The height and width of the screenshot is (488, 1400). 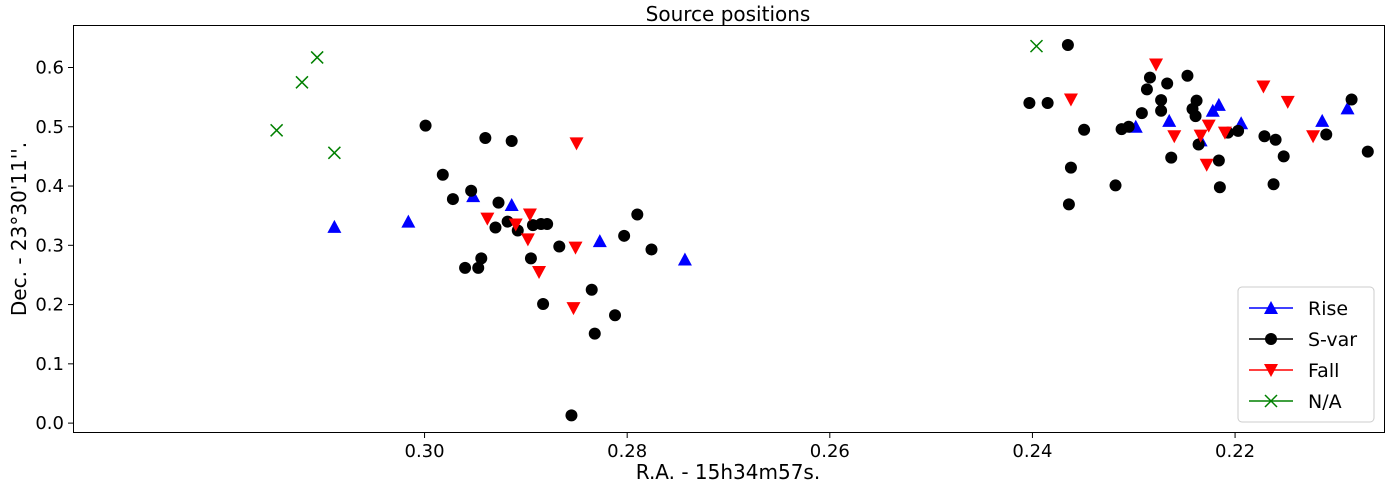 What do you see at coordinates (1032, 451) in the screenshot?
I see `x-tick-label: 0.24` at bounding box center [1032, 451].